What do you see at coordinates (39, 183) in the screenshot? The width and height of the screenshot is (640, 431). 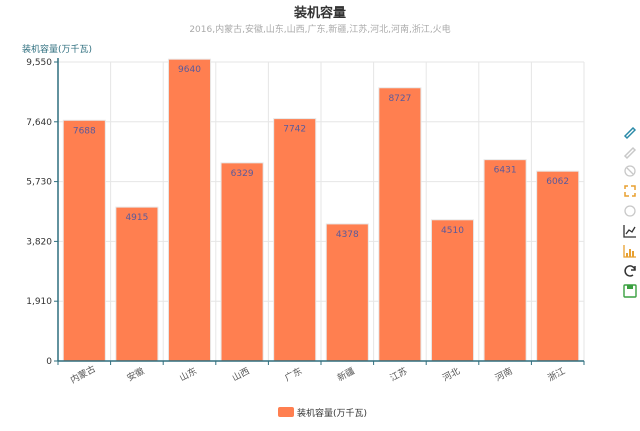 I see `y-tick-label: 5,730` at bounding box center [39, 183].